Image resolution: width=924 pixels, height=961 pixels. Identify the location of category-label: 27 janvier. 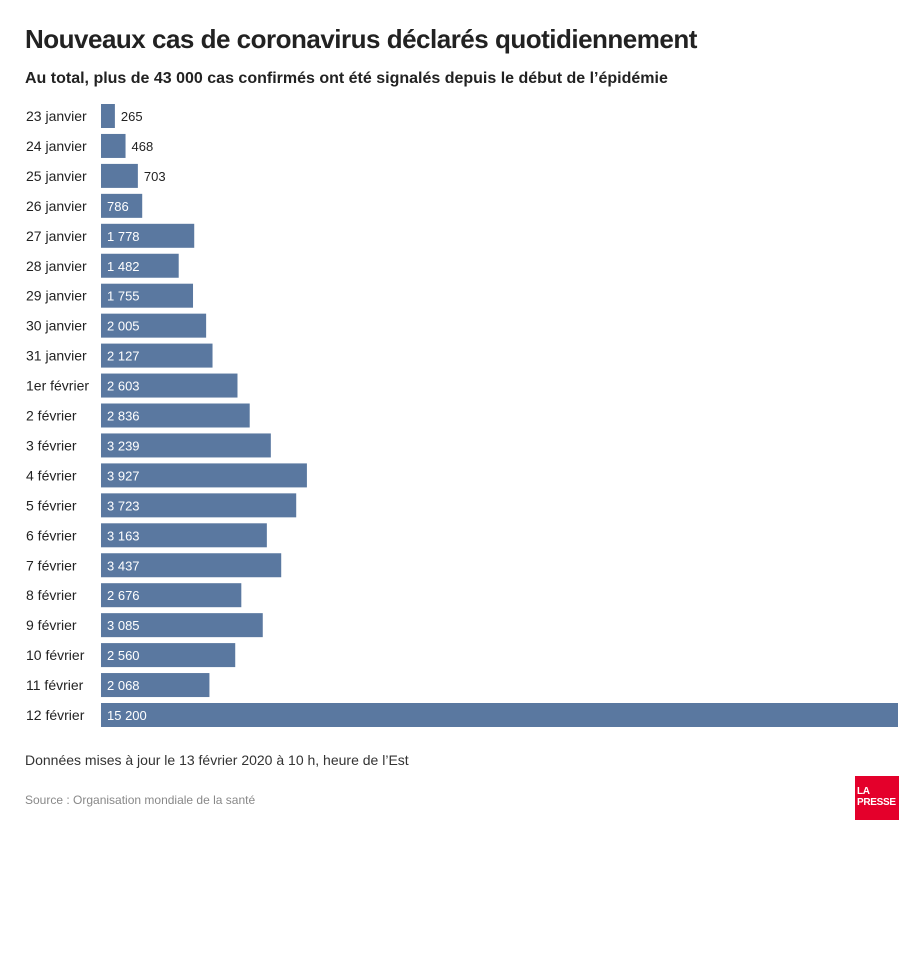
(56, 236).